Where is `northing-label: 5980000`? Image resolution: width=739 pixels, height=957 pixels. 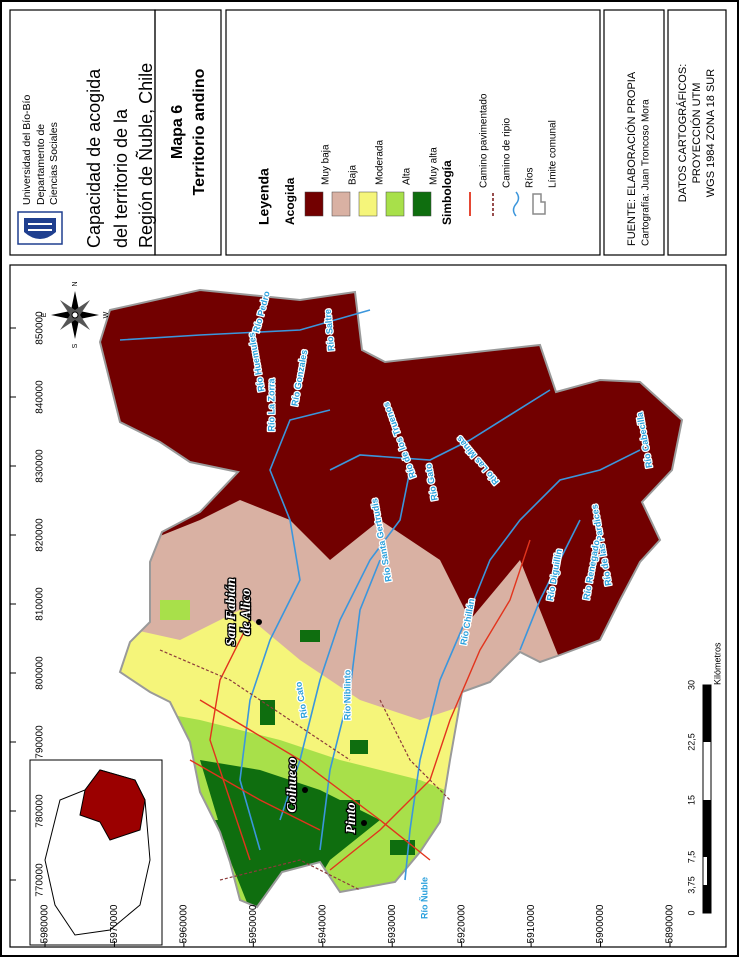
northing-label: 5980000 is located at coordinates (45, 923).